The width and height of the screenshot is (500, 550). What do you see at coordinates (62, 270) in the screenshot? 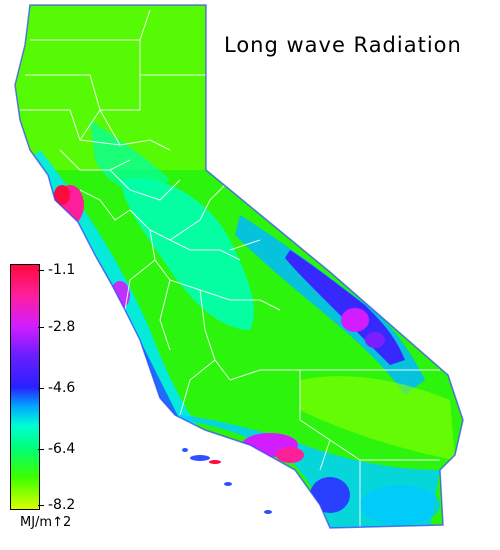
I see `legend-tick-label: -1.1` at bounding box center [62, 270].